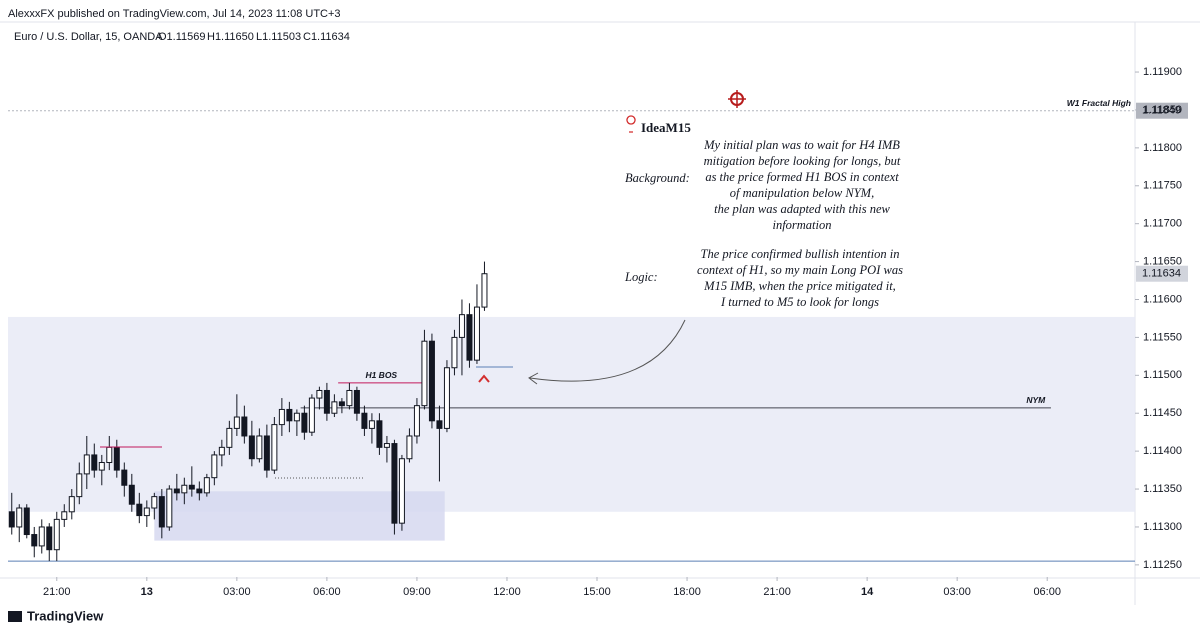 The height and width of the screenshot is (632, 1200). What do you see at coordinates (230, 37) in the screenshot?
I see `ohlc-high: H1.11650` at bounding box center [230, 37].